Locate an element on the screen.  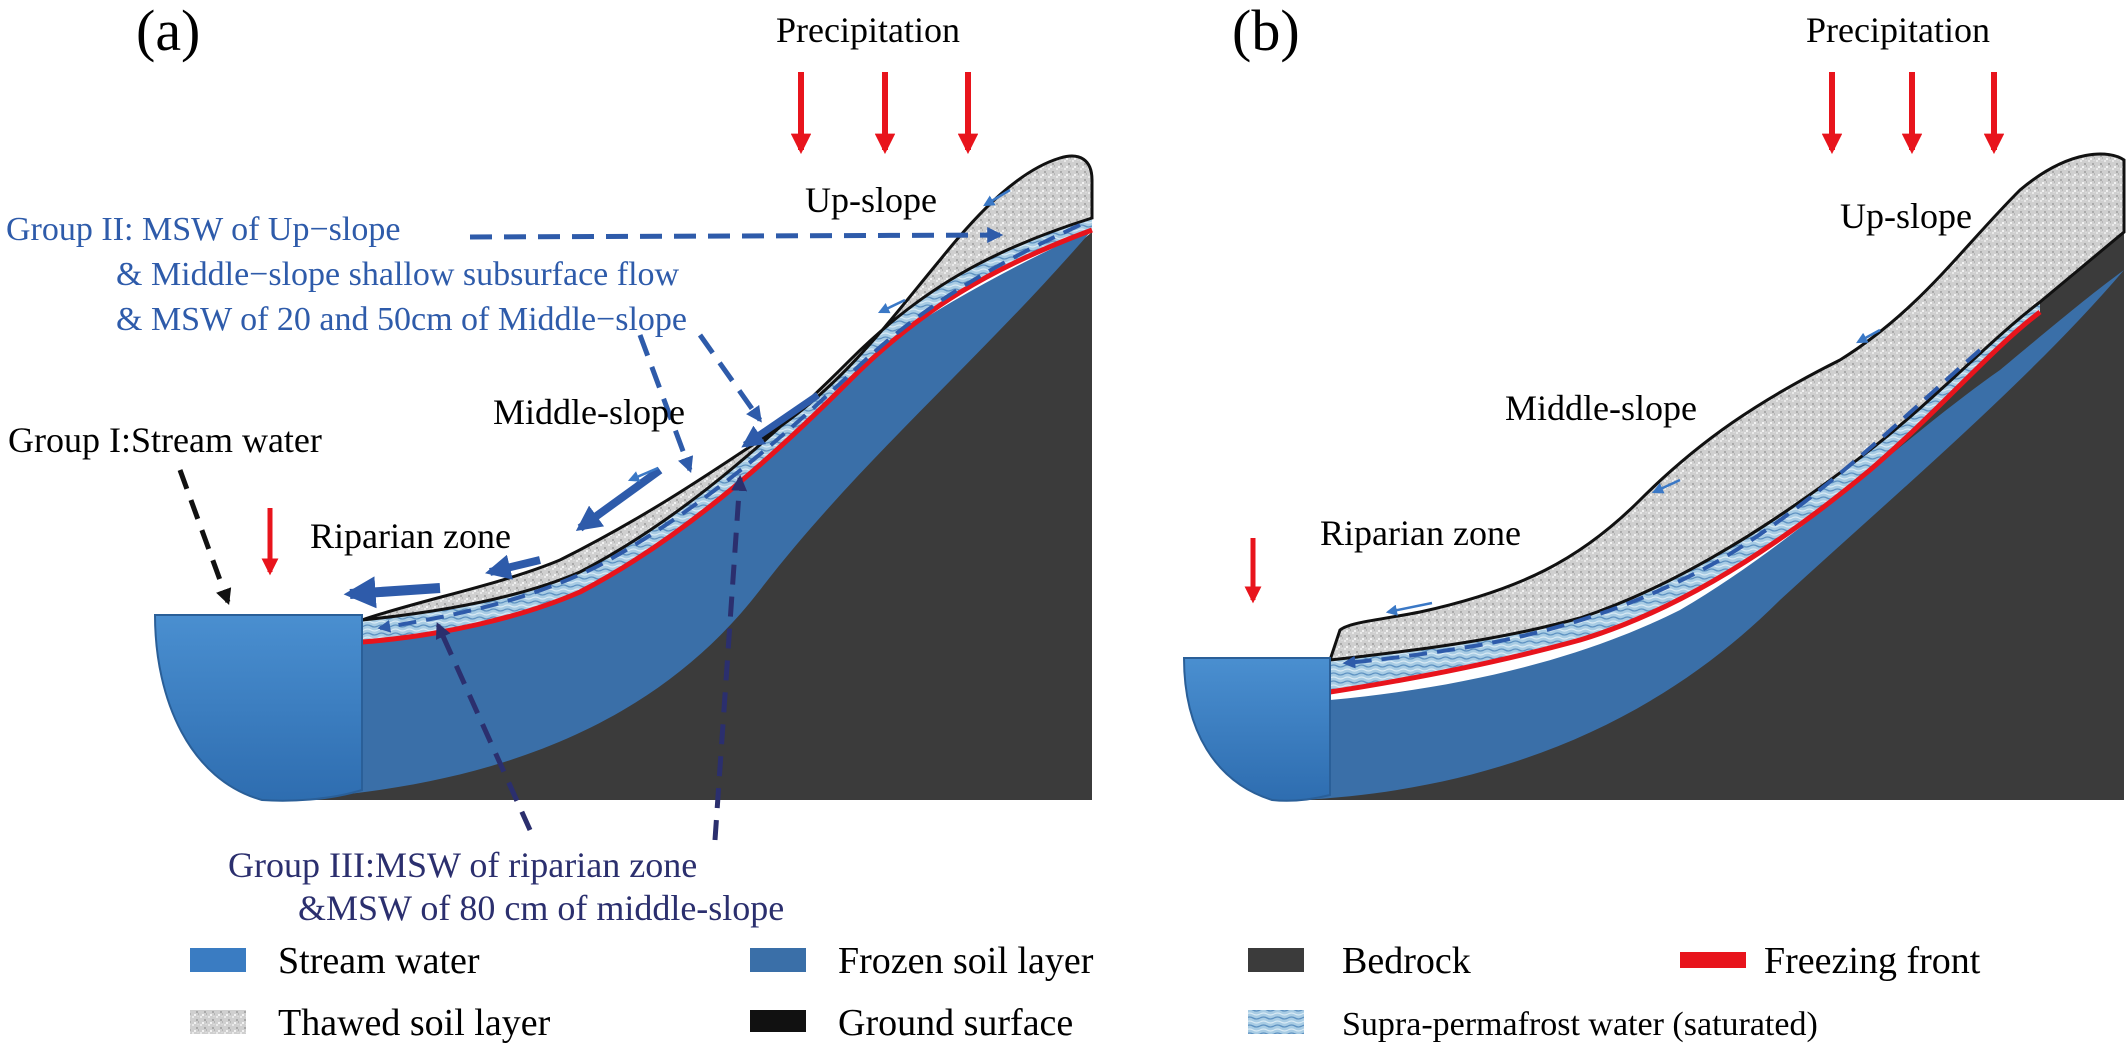
group2-label-line3: & MSW of 20 and 50cm of Middle−slope is located at coordinates (401, 319).